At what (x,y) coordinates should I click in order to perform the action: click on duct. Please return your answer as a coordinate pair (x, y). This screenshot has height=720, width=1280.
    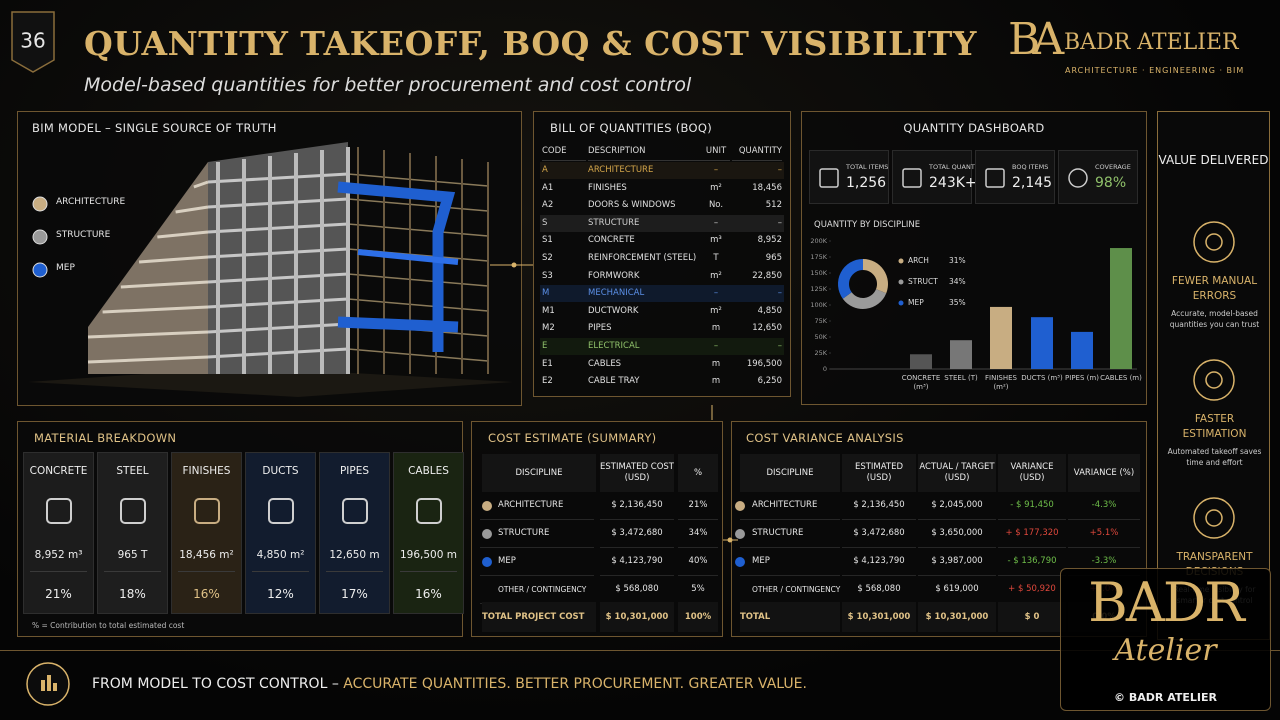
    Looking at the image, I should click on (408, 257).